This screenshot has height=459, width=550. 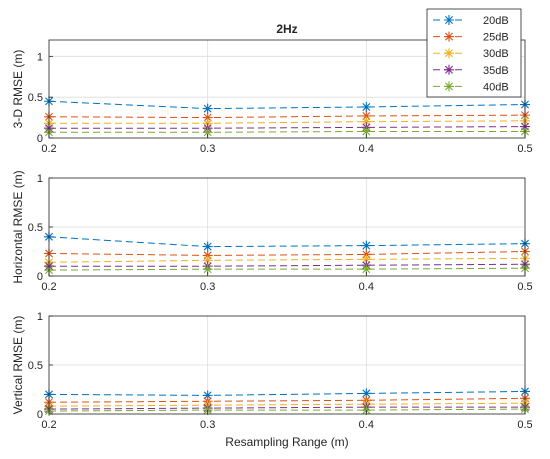 I want to click on legend-entry: 30dB, so click(x=471, y=54).